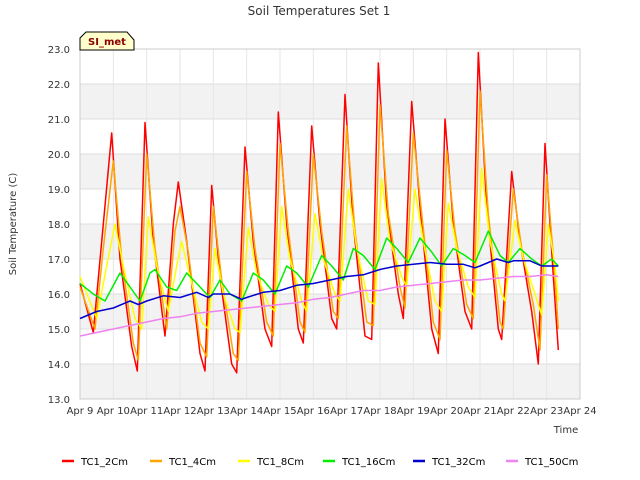  Describe the element at coordinates (458, 462) in the screenshot. I see `legend-label: TC1_32Cm` at that location.